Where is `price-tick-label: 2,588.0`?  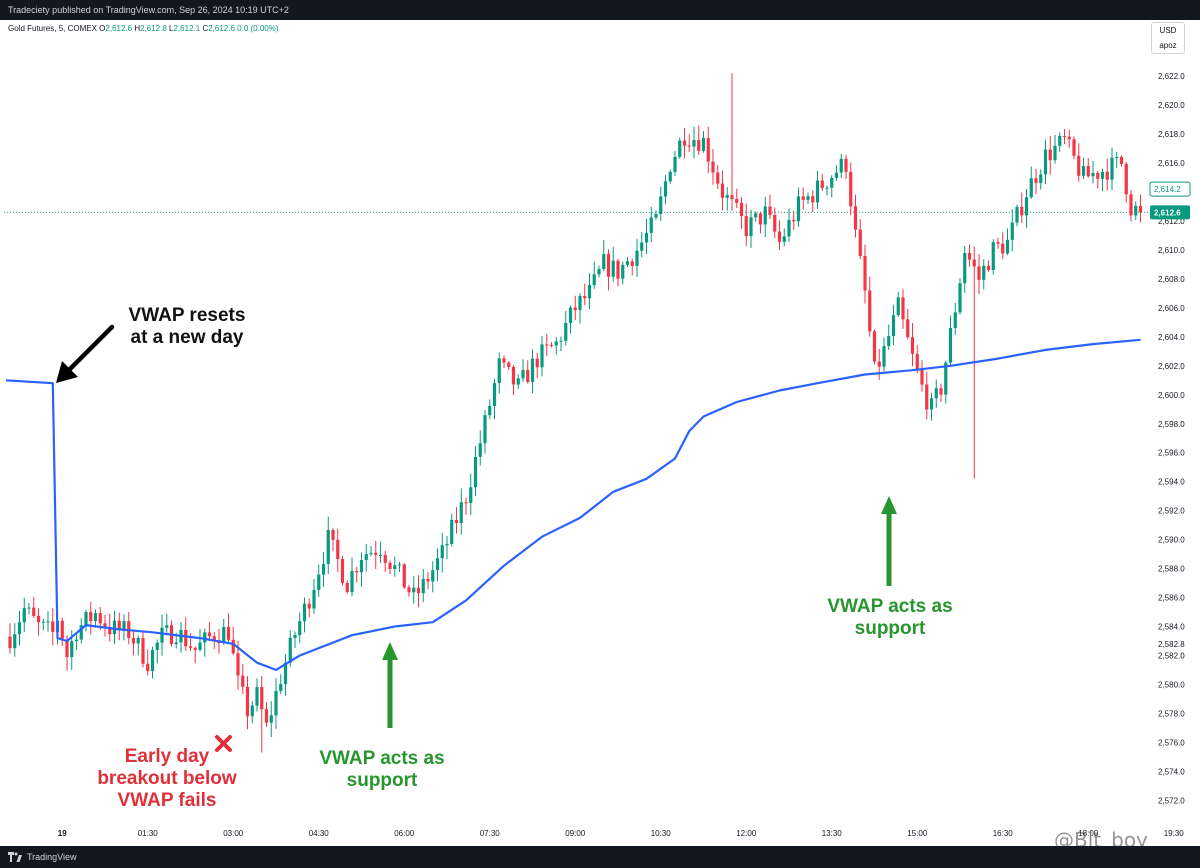 price-tick-label: 2,588.0 is located at coordinates (1171, 569).